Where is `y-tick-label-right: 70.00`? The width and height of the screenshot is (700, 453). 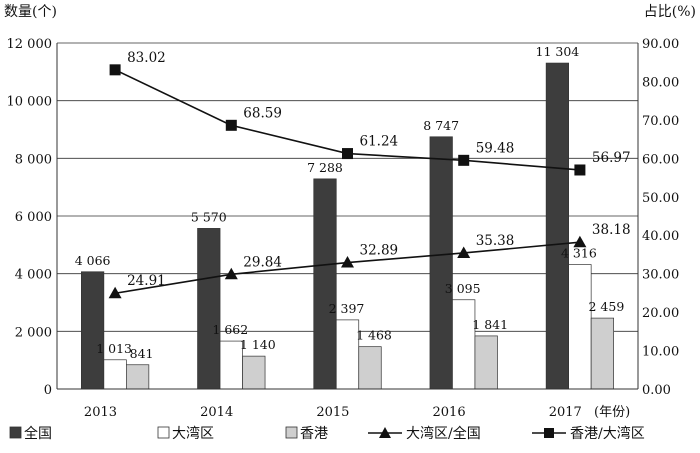
y-tick-label-right: 70.00 is located at coordinates (660, 121).